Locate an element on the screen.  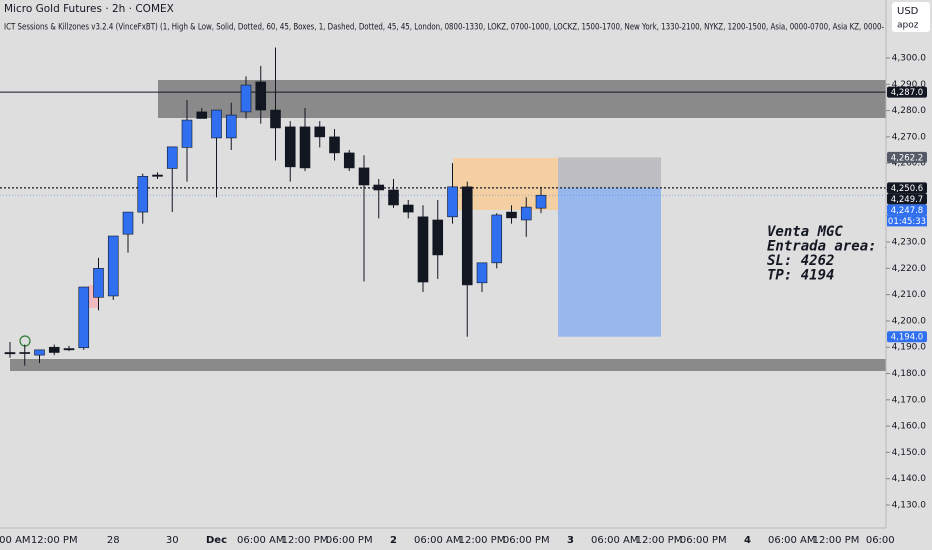
x-tick-label: 2 is located at coordinates (393, 540).